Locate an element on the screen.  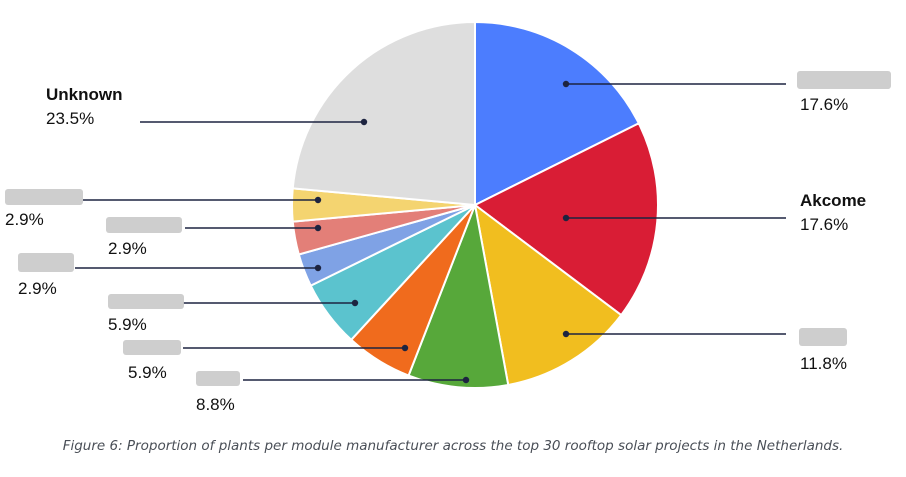
pie-slice-unknown is located at coordinates (383, 113).